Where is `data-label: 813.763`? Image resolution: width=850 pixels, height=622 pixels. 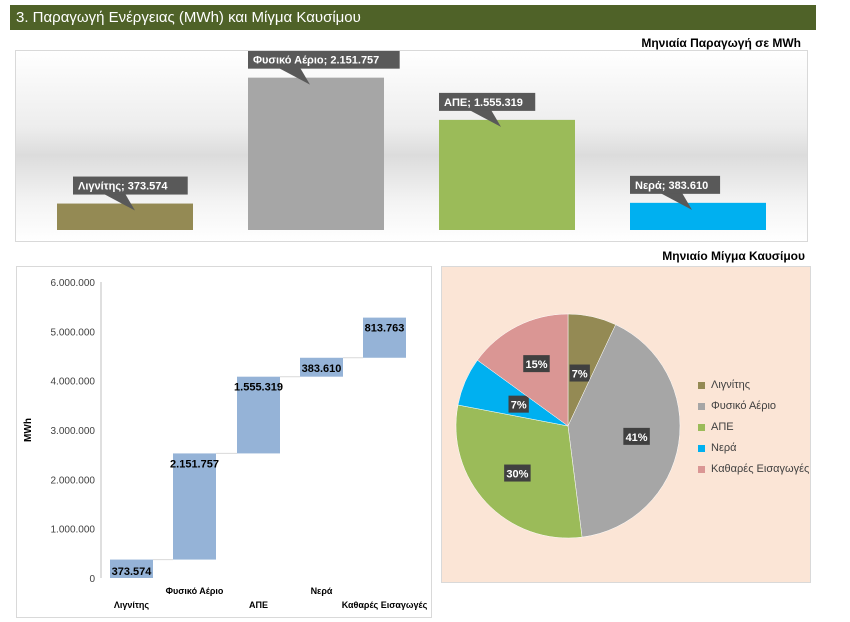
data-label: 813.763 is located at coordinates (385, 329).